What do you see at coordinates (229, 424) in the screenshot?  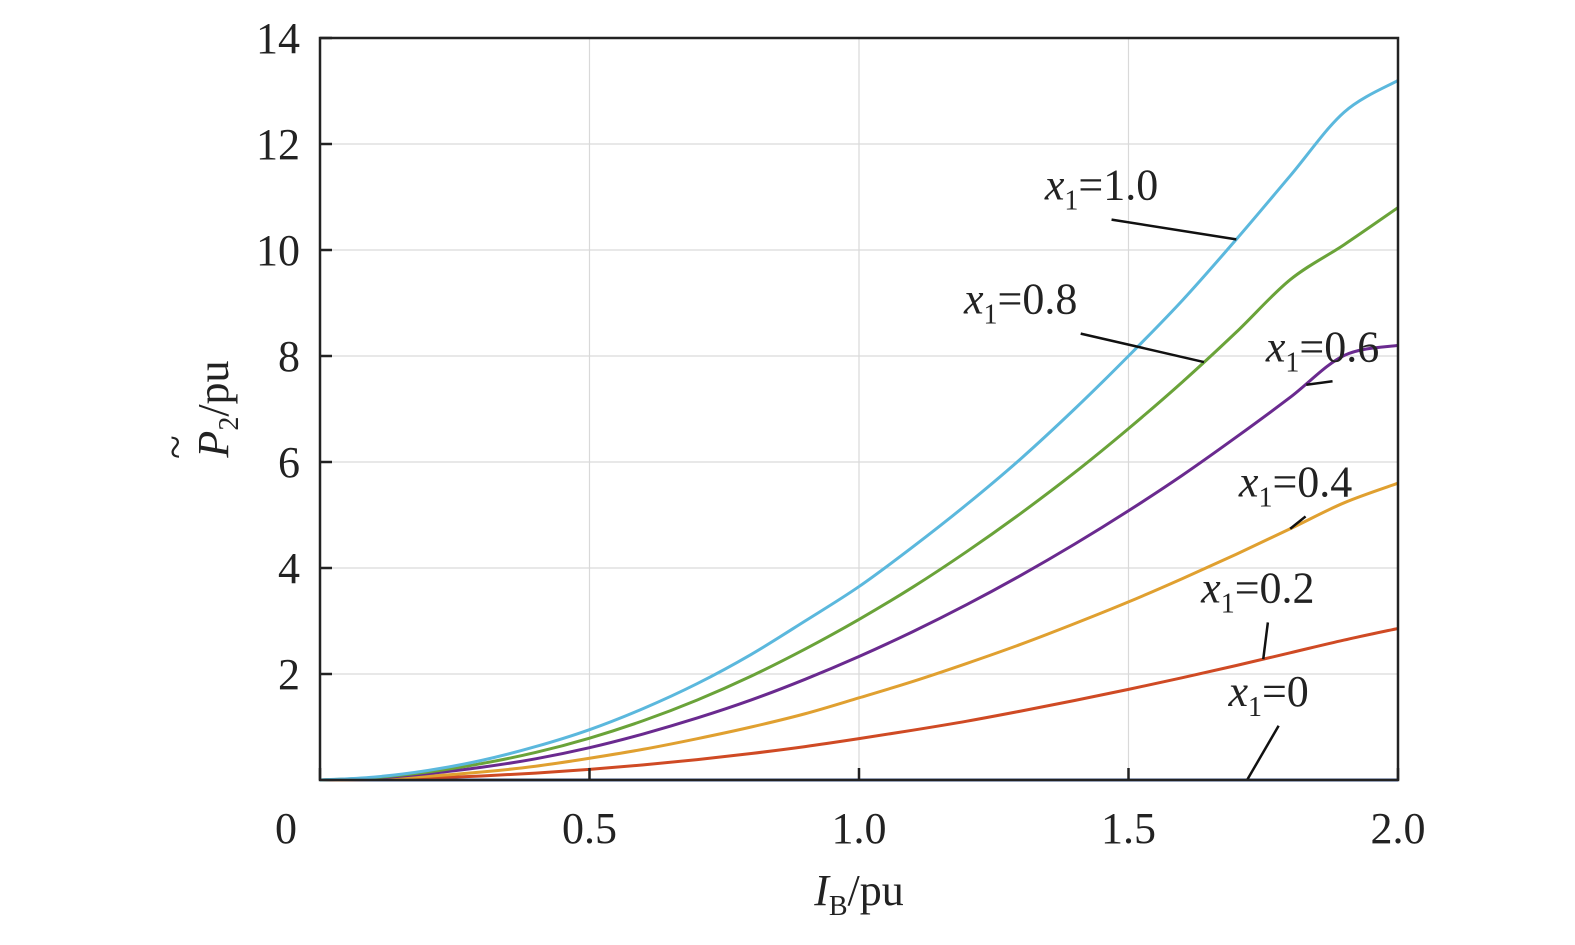 I see `y-axis-subscript: 2` at bounding box center [229, 424].